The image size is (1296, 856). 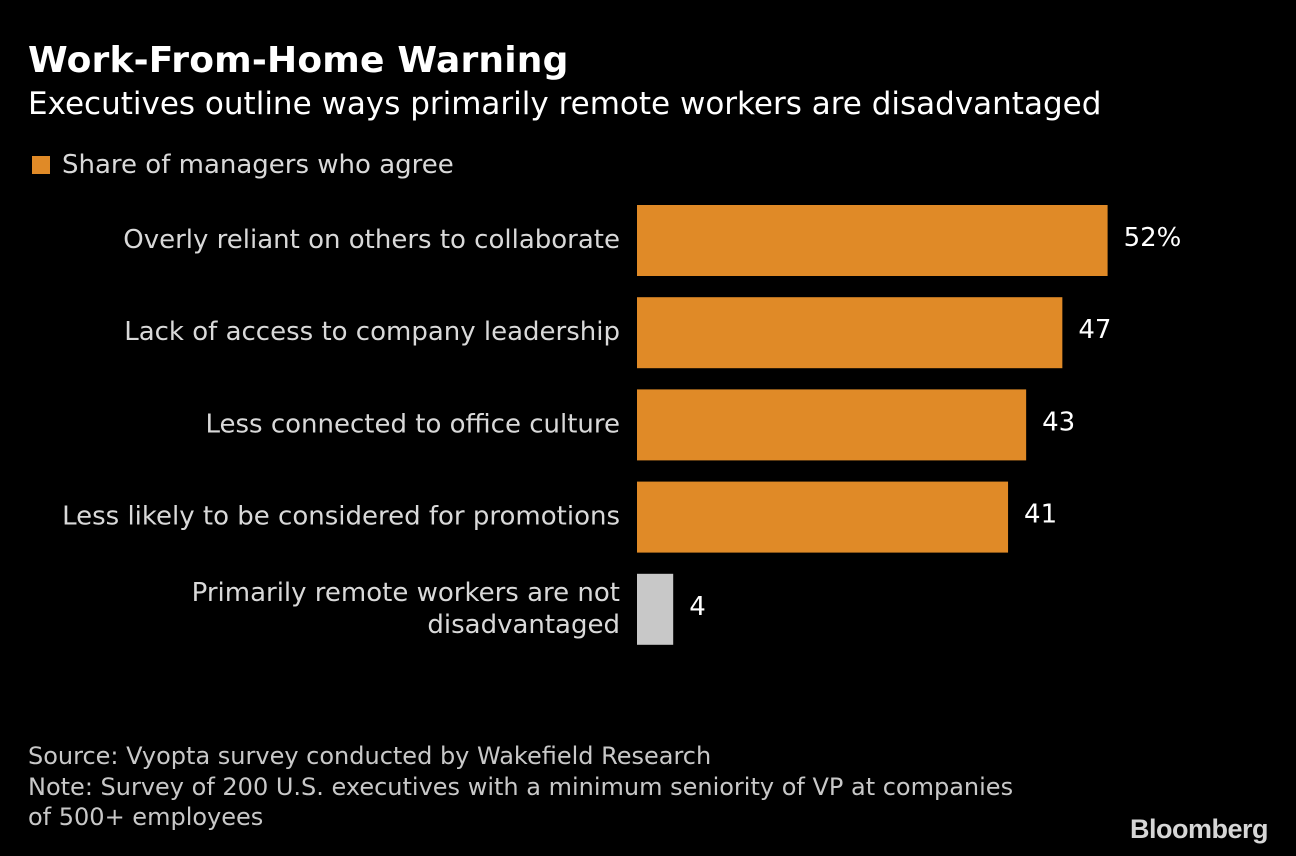 I want to click on value-label-4: 4, so click(x=697, y=607).